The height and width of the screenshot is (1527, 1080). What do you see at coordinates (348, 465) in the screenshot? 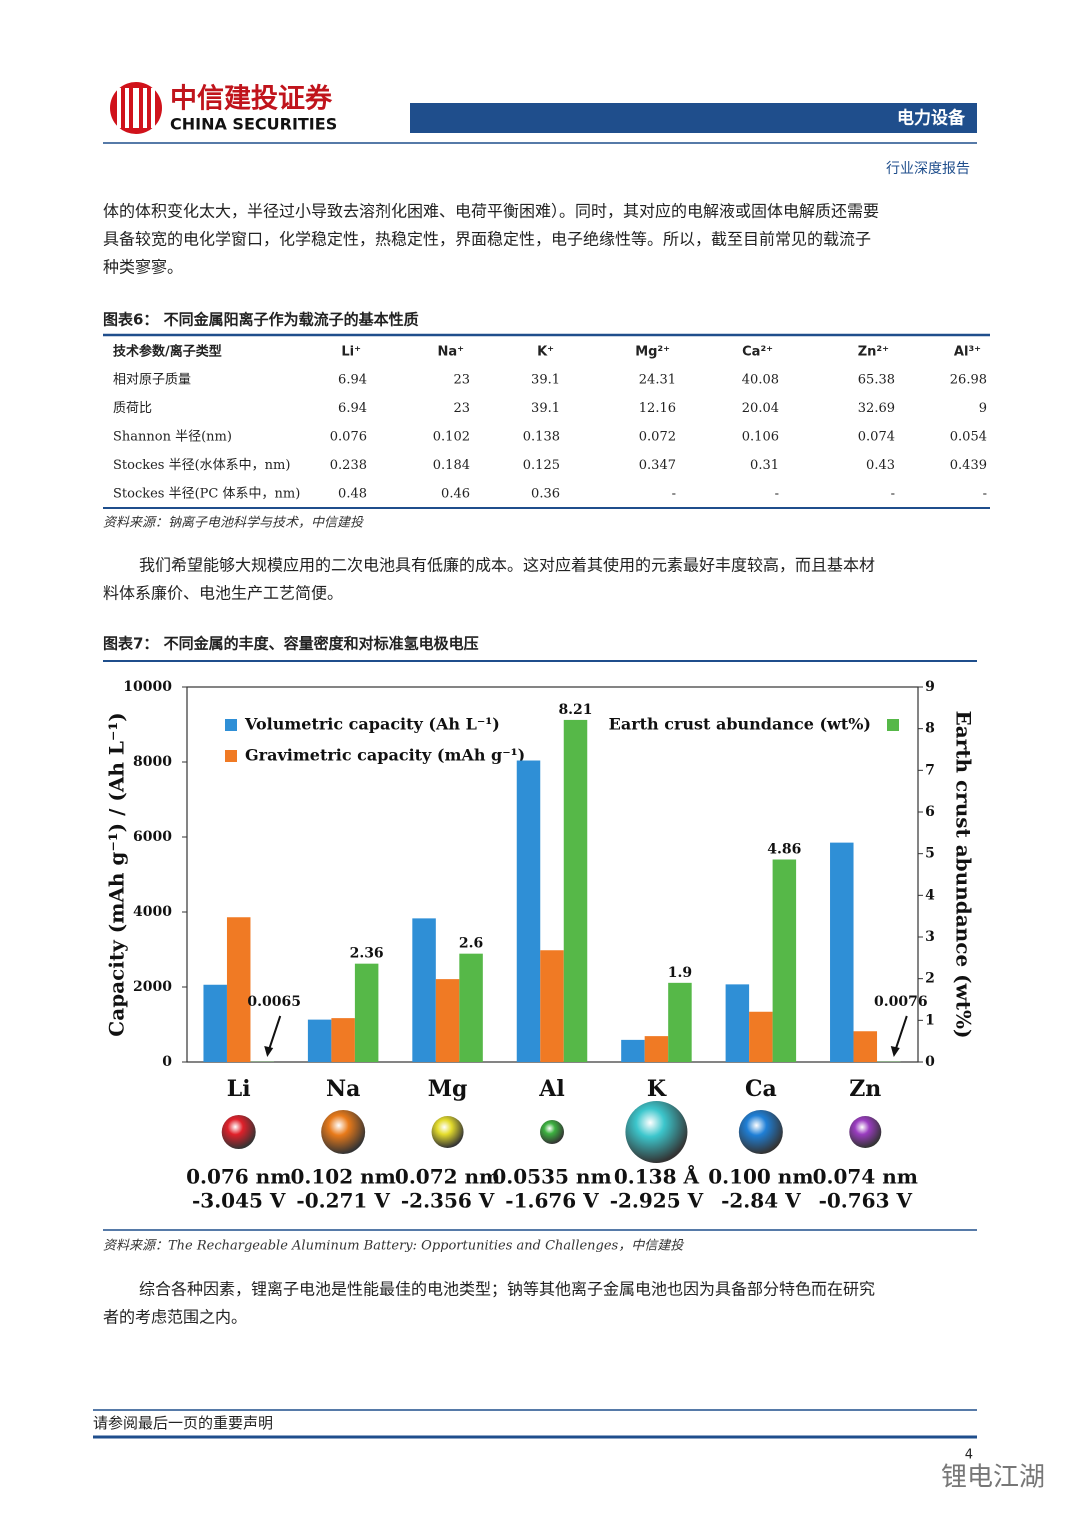
I see `table-cell: 0.238` at bounding box center [348, 465].